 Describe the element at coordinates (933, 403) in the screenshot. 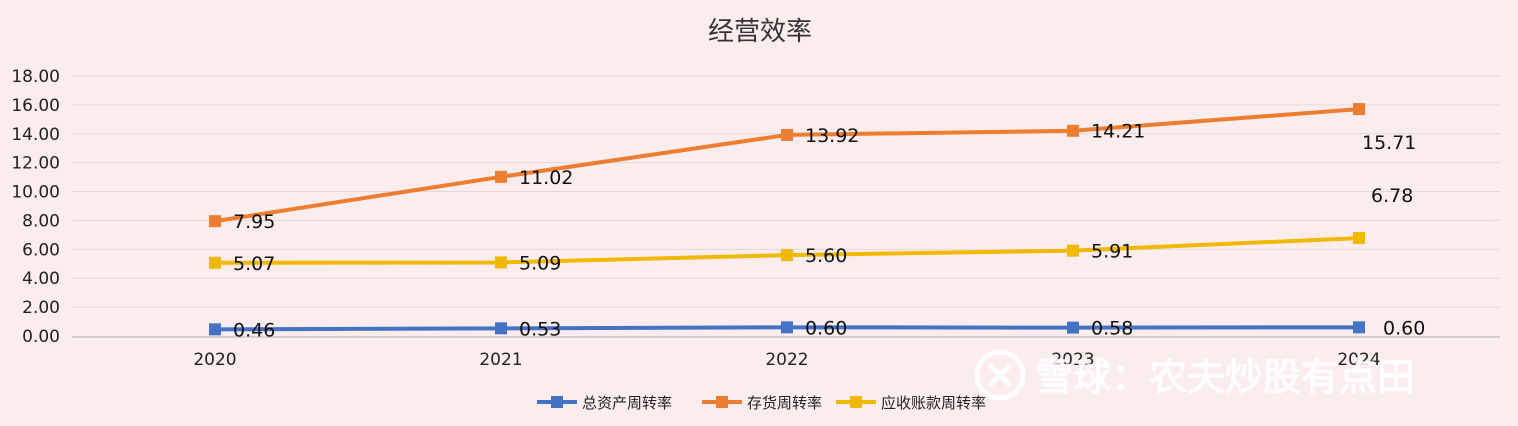

I see `legend-label: 应收账款周转率` at that location.